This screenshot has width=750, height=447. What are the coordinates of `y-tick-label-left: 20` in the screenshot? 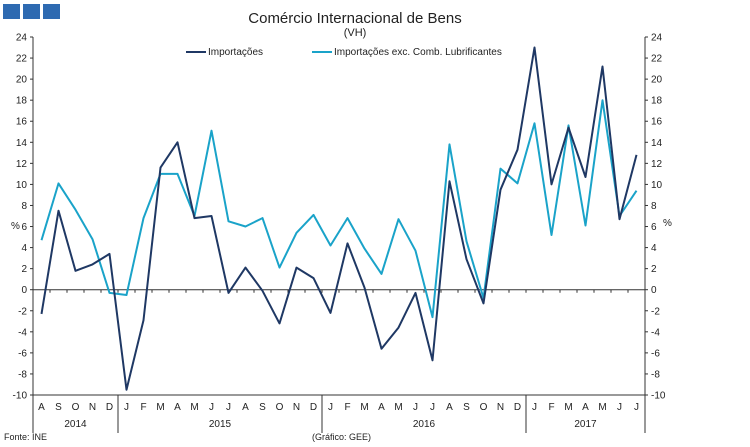 It's located at (22, 80).